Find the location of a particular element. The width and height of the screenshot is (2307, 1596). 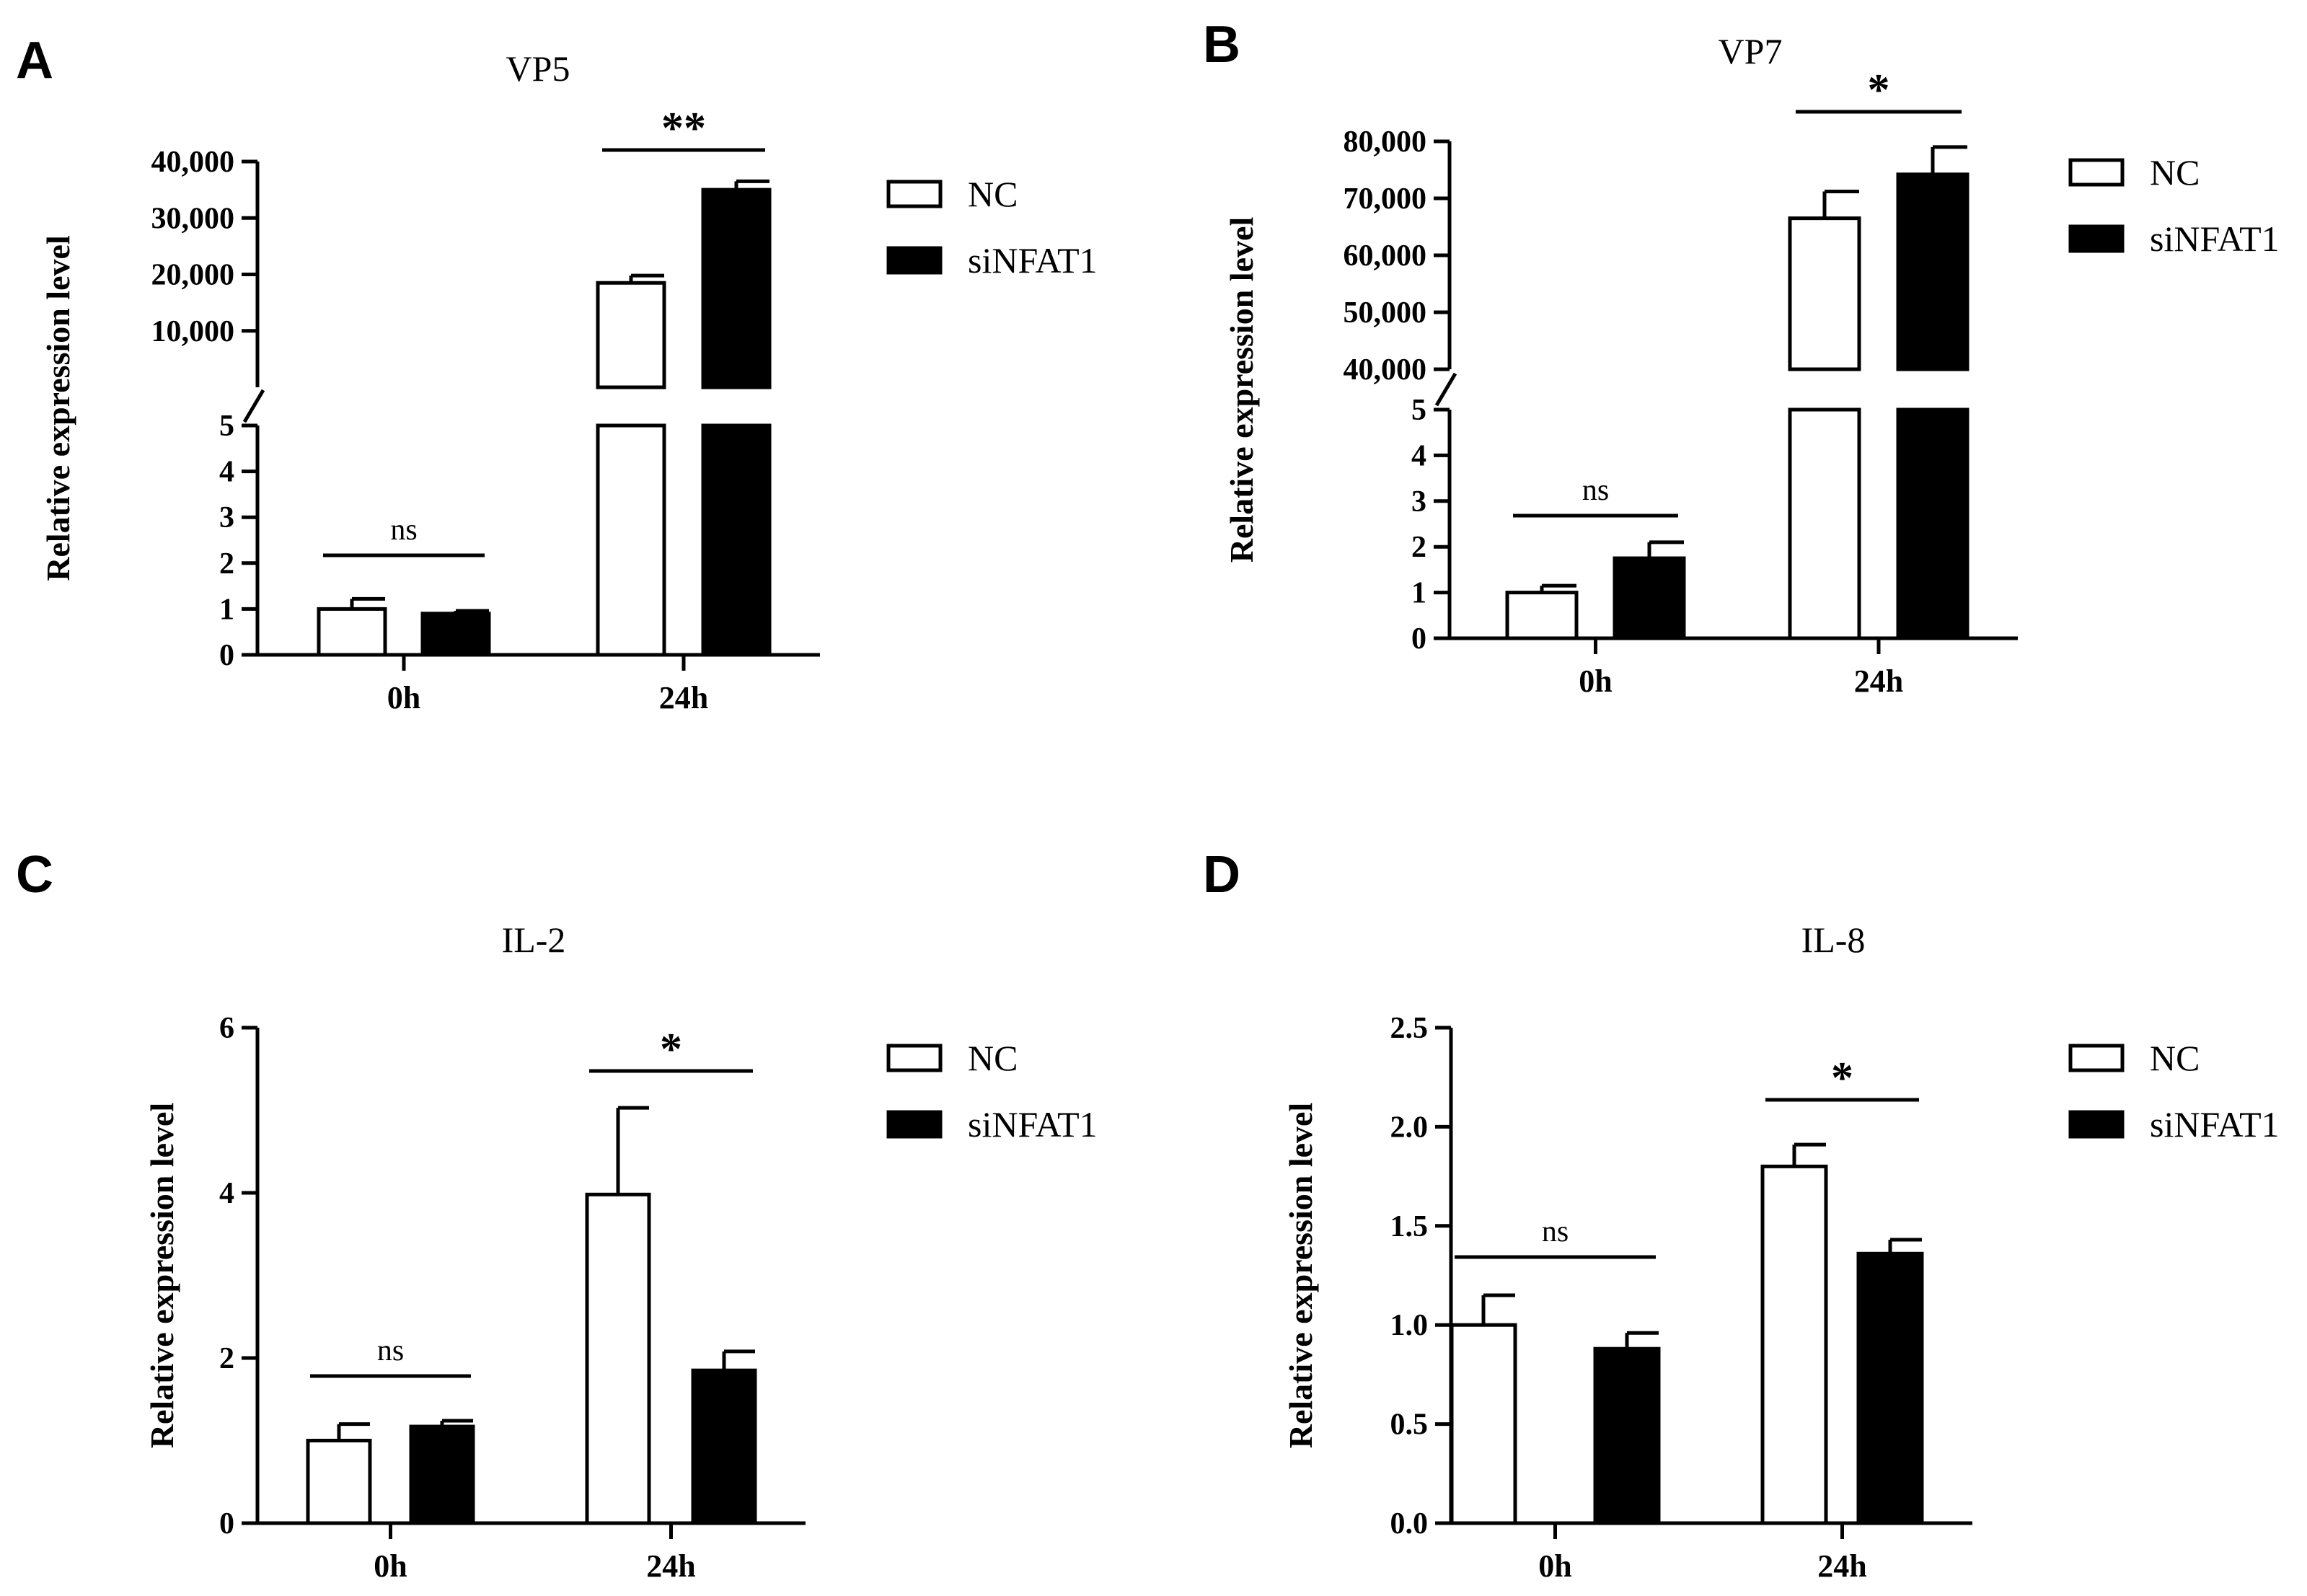

y-tick-label: 0.0 is located at coordinates (1409, 1523).